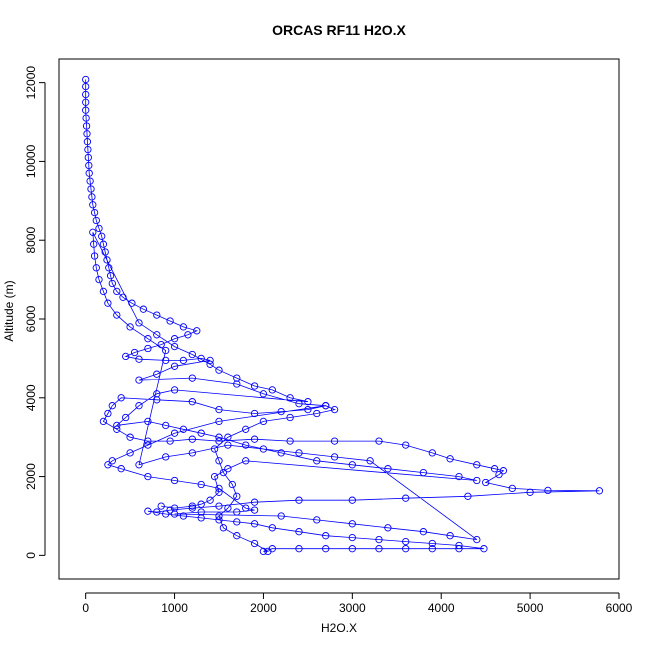 Image resolution: width=650 pixels, height=650 pixels. What do you see at coordinates (31, 555) in the screenshot?
I see `y-tick-label: 0` at bounding box center [31, 555].